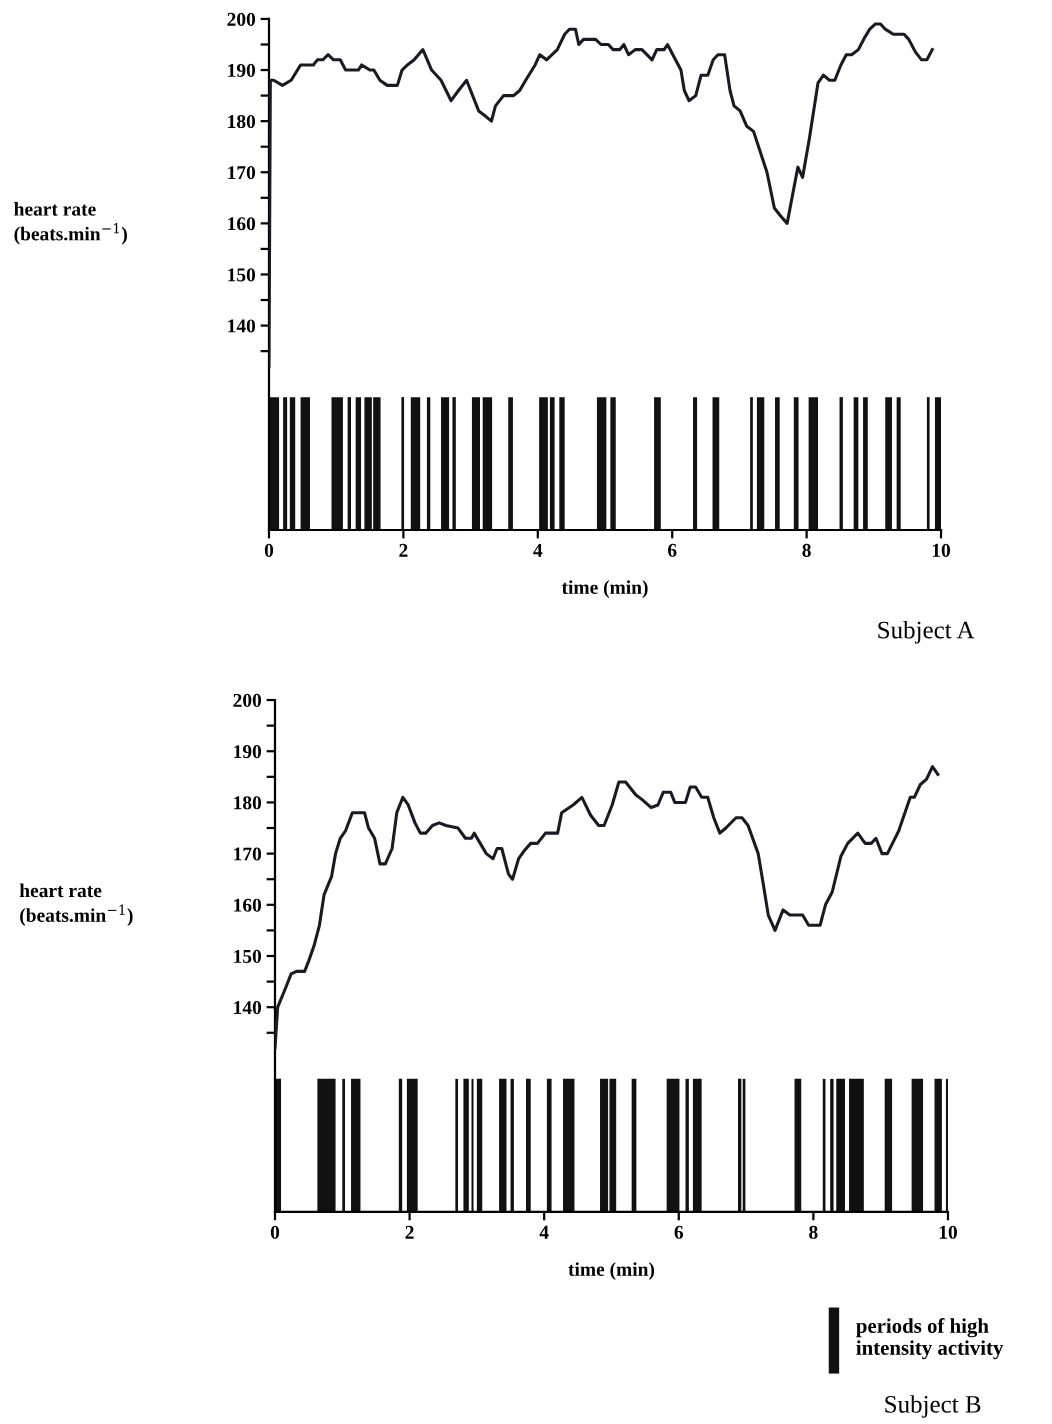  Describe the element at coordinates (933, 1406) in the screenshot. I see `text: Subject B` at that location.